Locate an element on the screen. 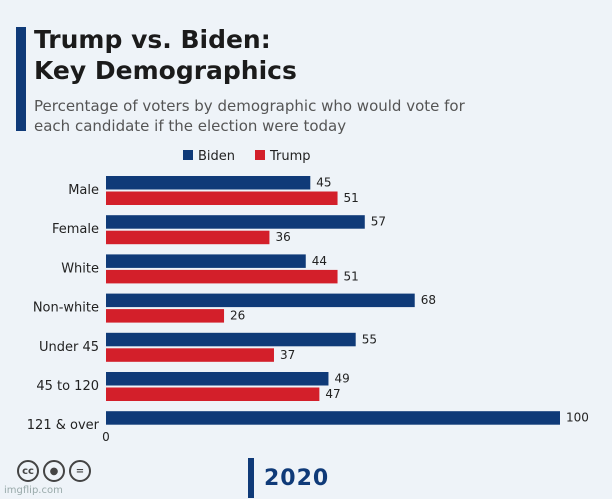 The width and height of the screenshot is (612, 499). data-label-biden-non-white: 68 is located at coordinates (428, 300).